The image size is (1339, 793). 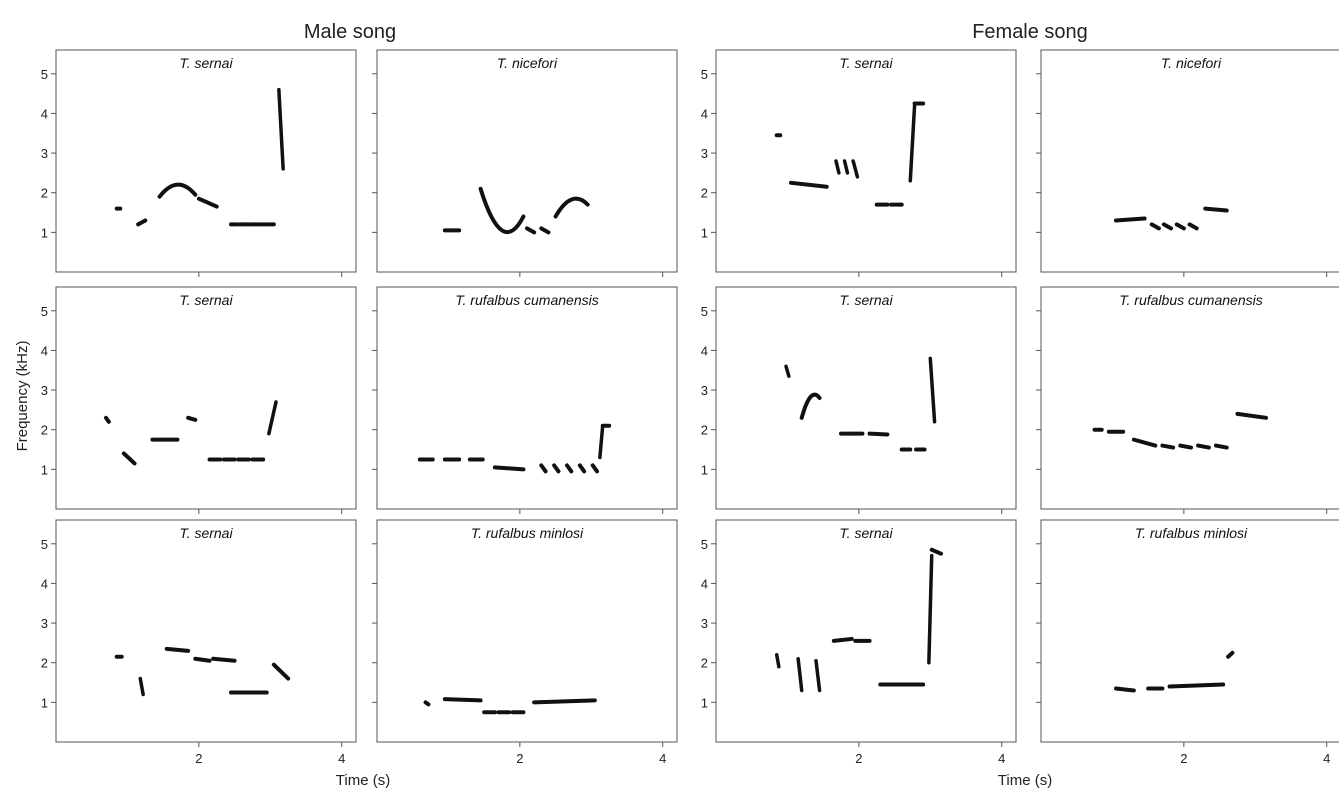 I want to click on female-song-title: Female song, so click(x=1030, y=32).